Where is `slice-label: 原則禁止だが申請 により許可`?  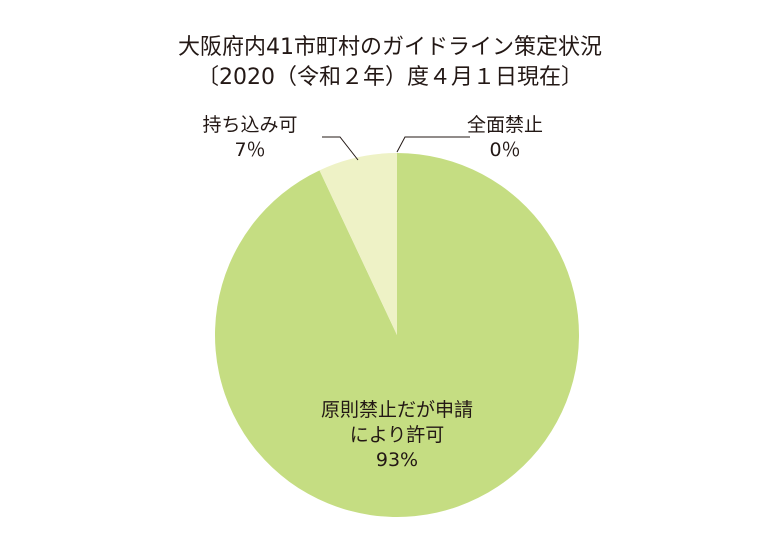
slice-label: 原則禁止だが申請 により許可 is located at coordinates (396, 422).